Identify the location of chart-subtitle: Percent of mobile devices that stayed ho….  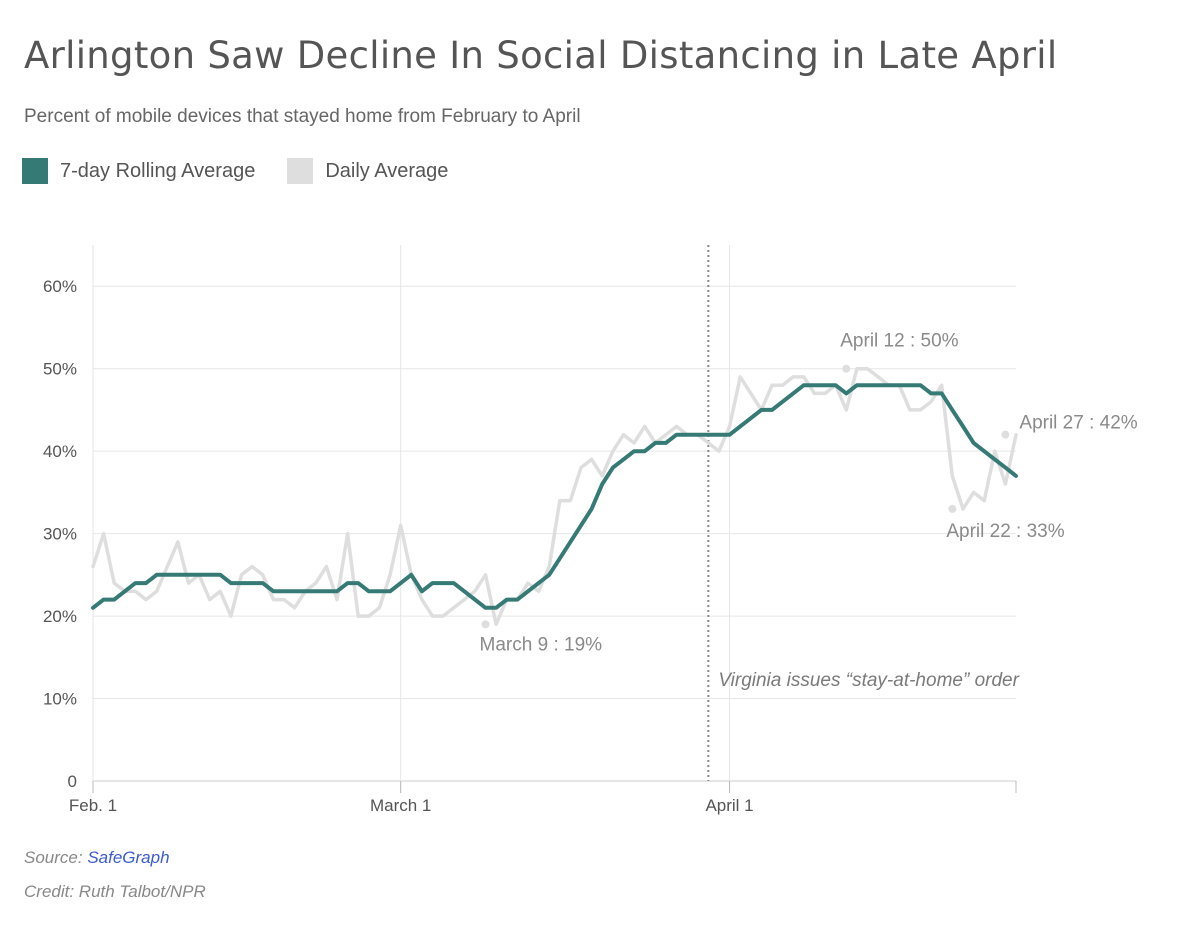
(302, 116).